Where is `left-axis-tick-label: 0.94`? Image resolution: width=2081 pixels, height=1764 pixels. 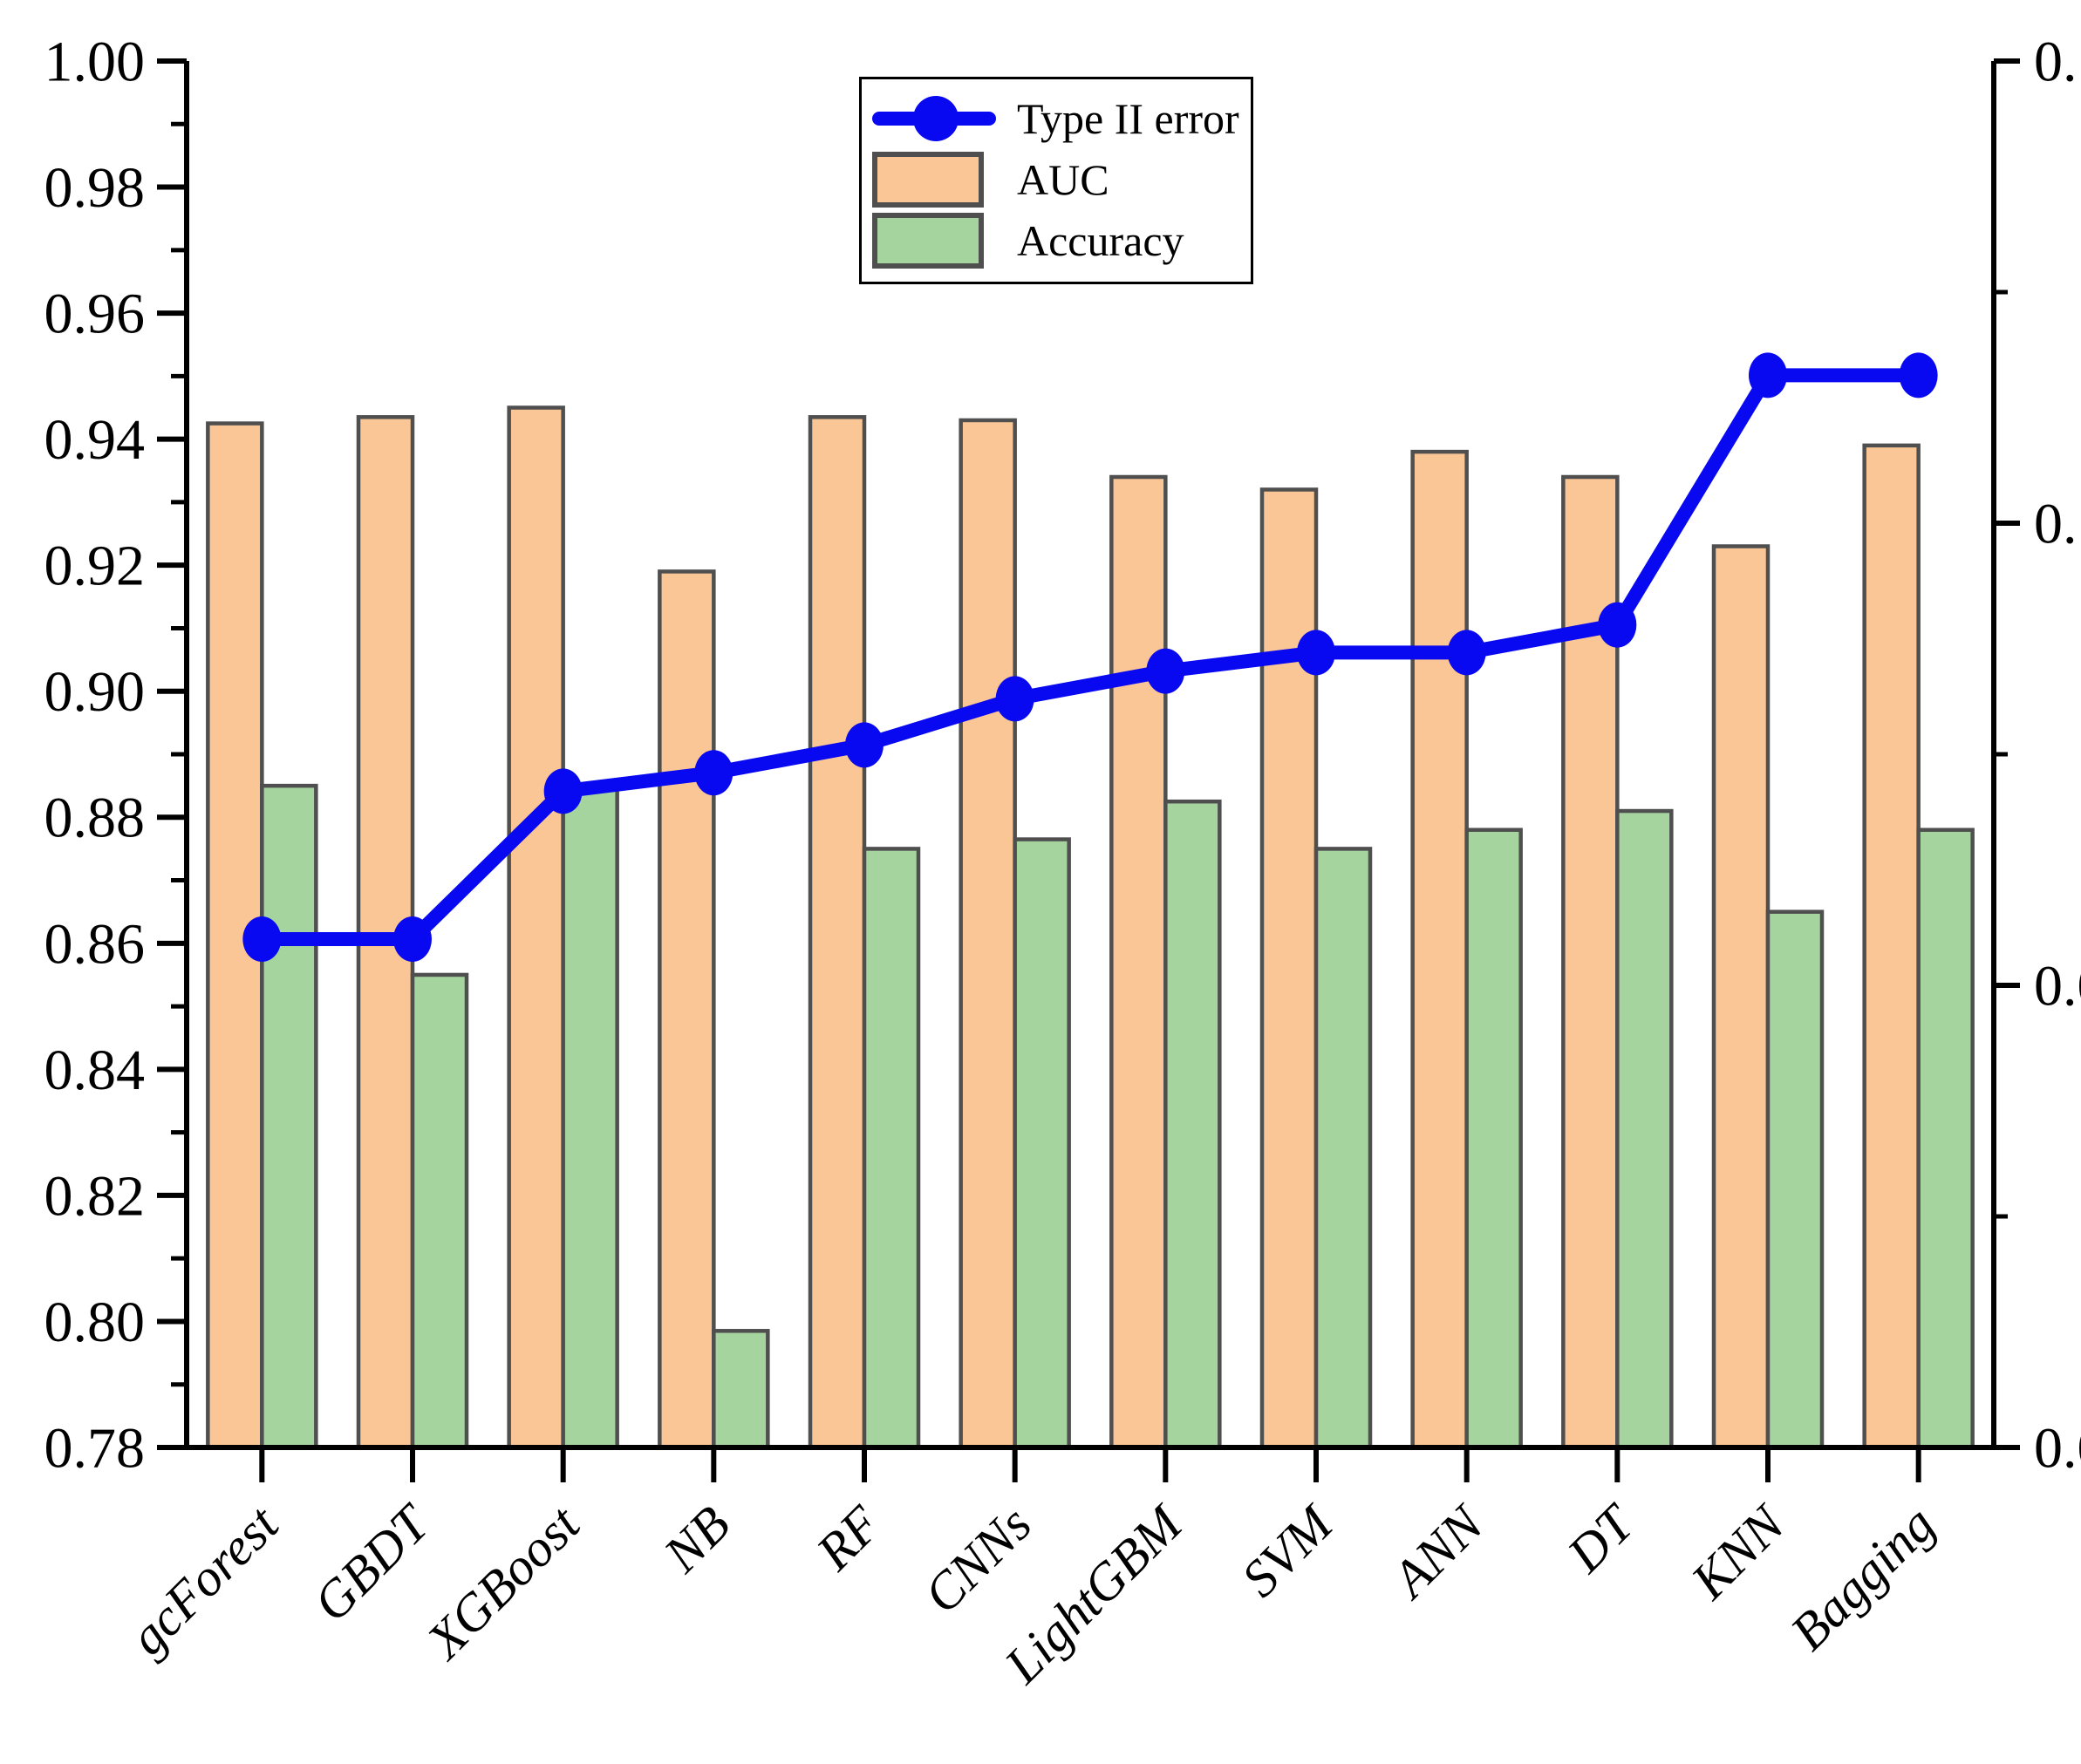 left-axis-tick-label: 0.94 is located at coordinates (95, 440).